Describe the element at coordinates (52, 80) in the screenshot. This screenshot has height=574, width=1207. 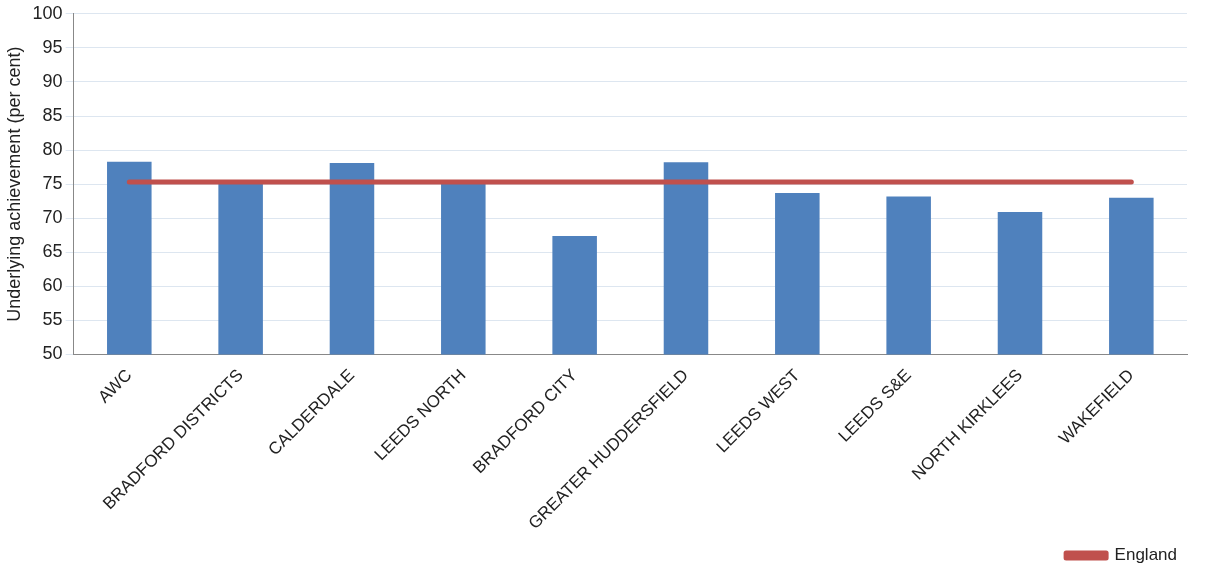
I see `y-tick-label: 90` at that location.